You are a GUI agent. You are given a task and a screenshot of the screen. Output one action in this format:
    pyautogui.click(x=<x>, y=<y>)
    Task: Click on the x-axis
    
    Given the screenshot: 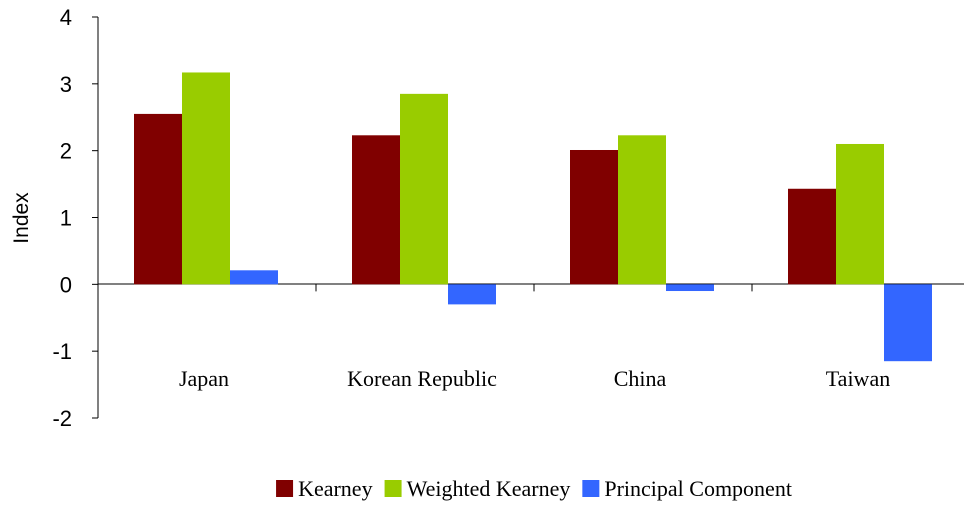 What is the action you would take?
    pyautogui.click(x=531, y=287)
    